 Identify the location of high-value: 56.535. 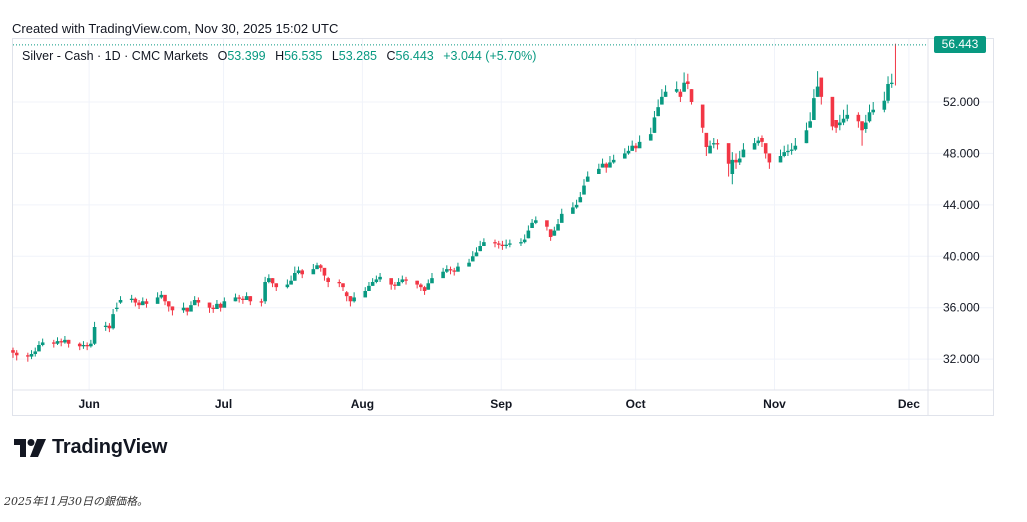
(303, 56).